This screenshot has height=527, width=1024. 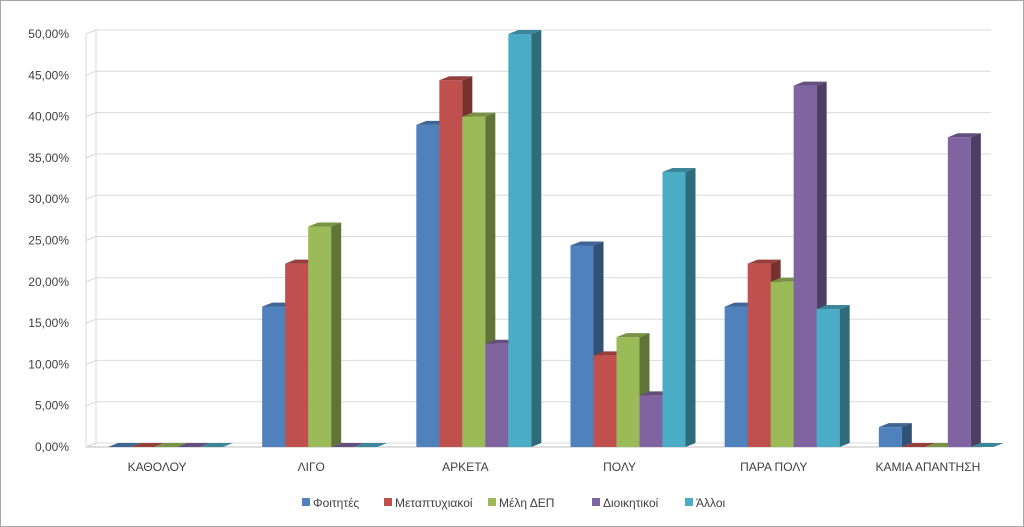 What do you see at coordinates (52, 447) in the screenshot?
I see `y-tick-label: 0,00%` at bounding box center [52, 447].